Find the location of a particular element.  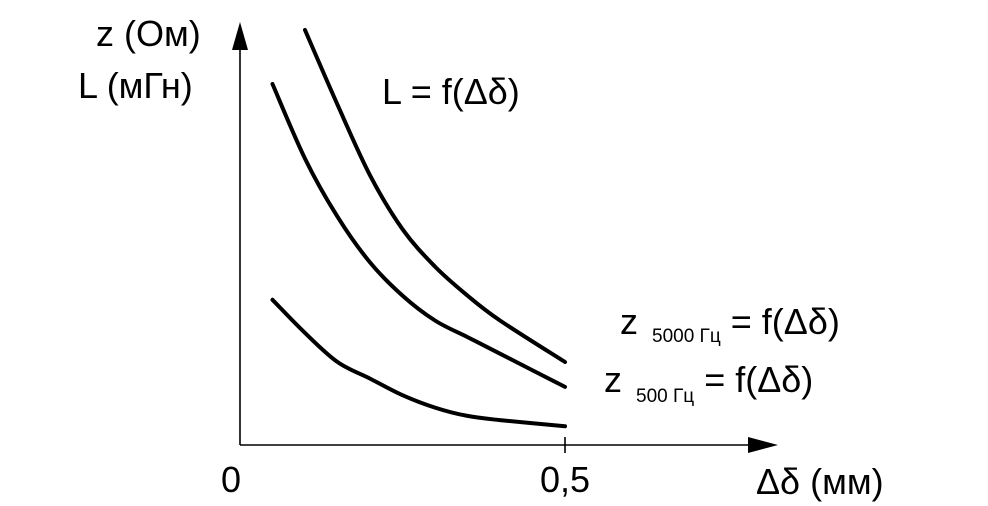

y-axis-label-line-2: L (мГн) is located at coordinates (135, 85).